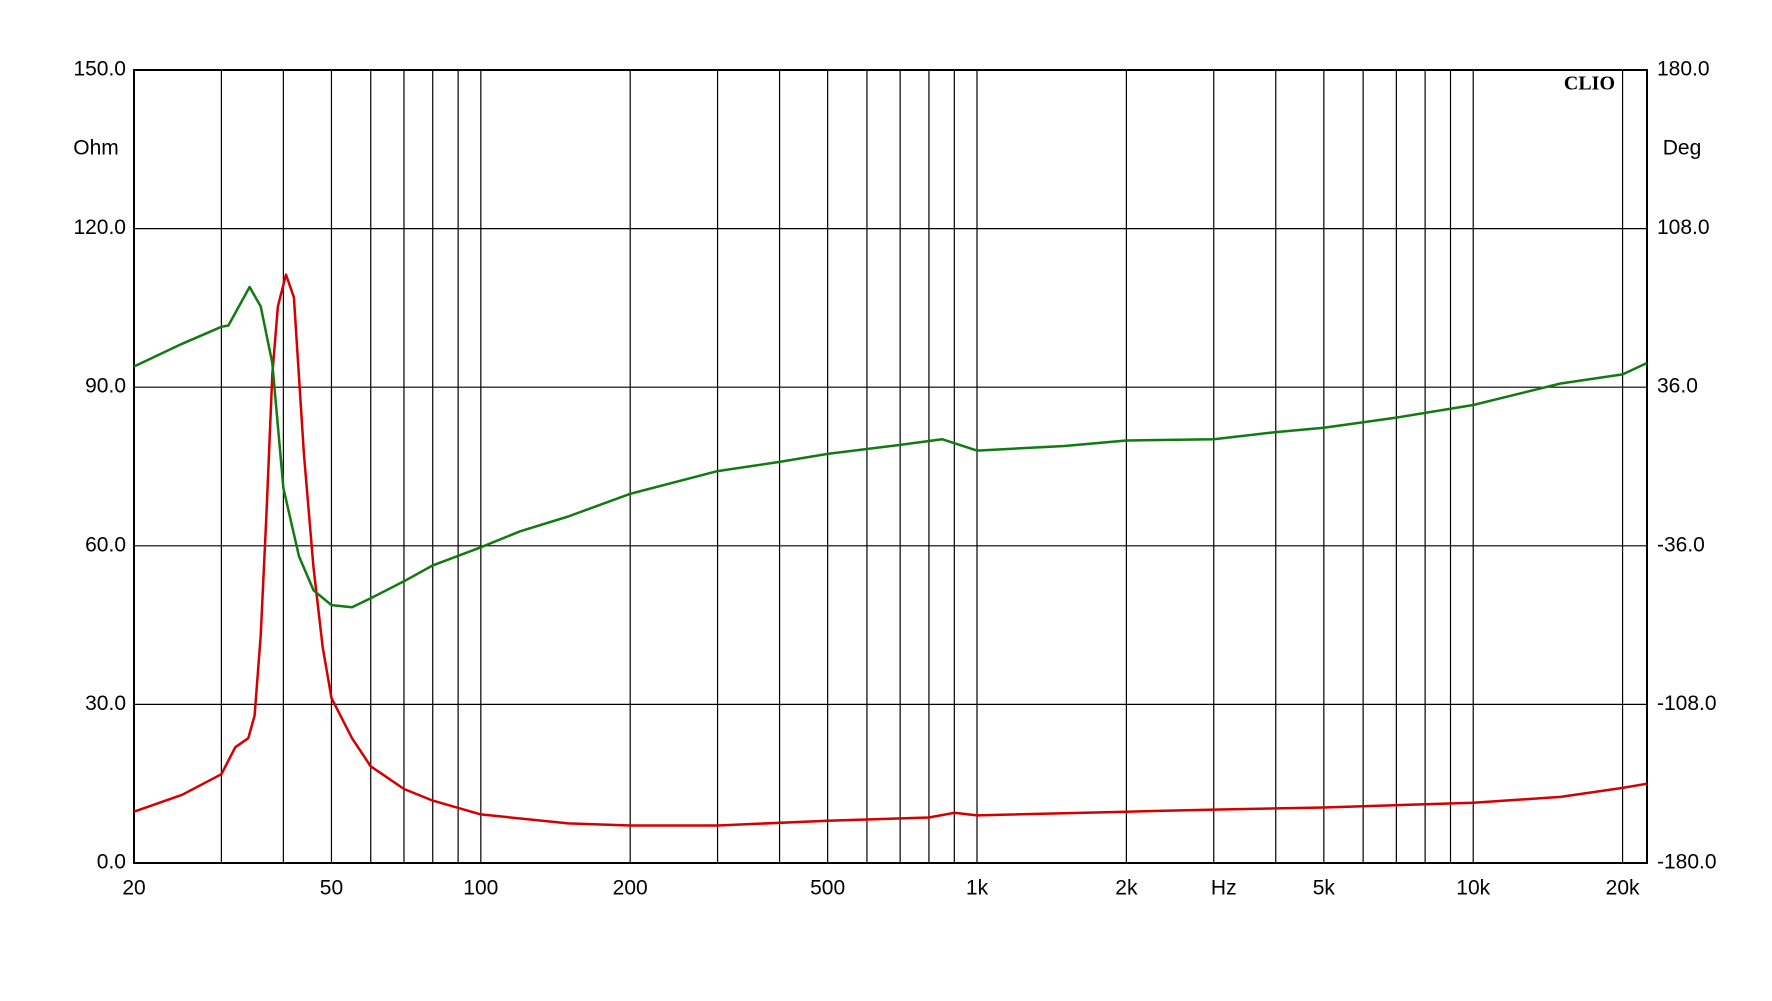 The width and height of the screenshot is (1772, 1001). Describe the element at coordinates (630, 888) in the screenshot. I see `x-tick-label: 200` at that location.